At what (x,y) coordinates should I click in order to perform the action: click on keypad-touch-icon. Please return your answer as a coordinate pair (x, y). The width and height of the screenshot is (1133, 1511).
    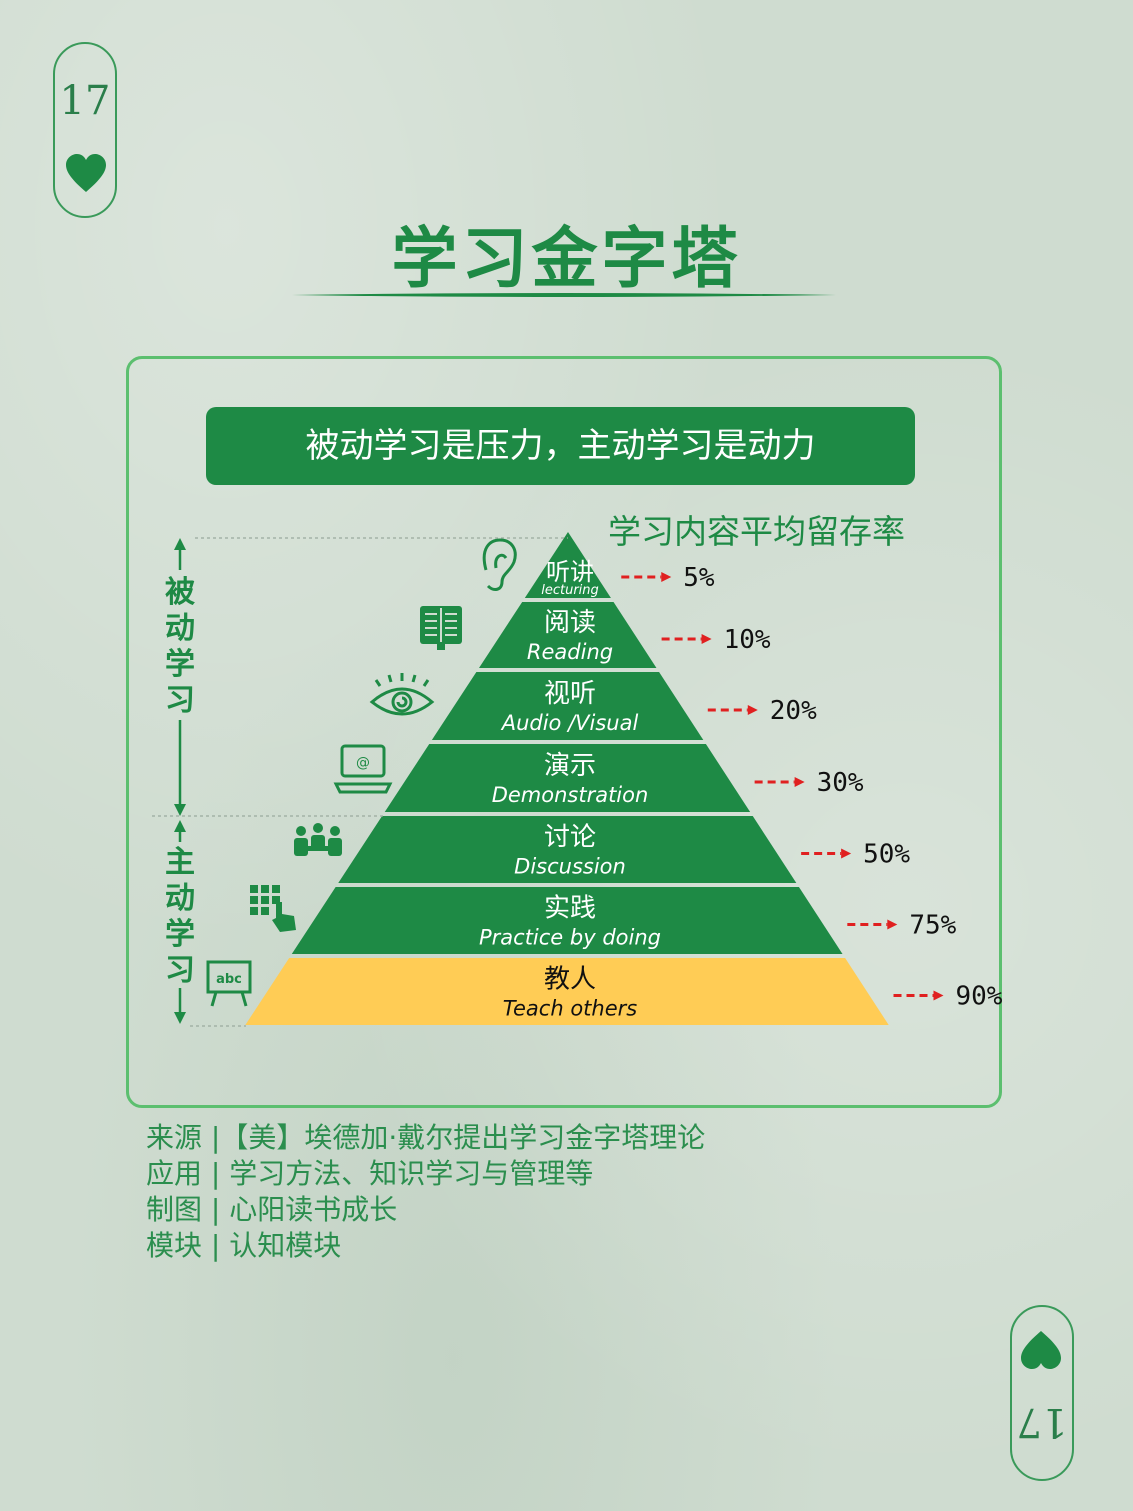
    Looking at the image, I should click on (273, 908).